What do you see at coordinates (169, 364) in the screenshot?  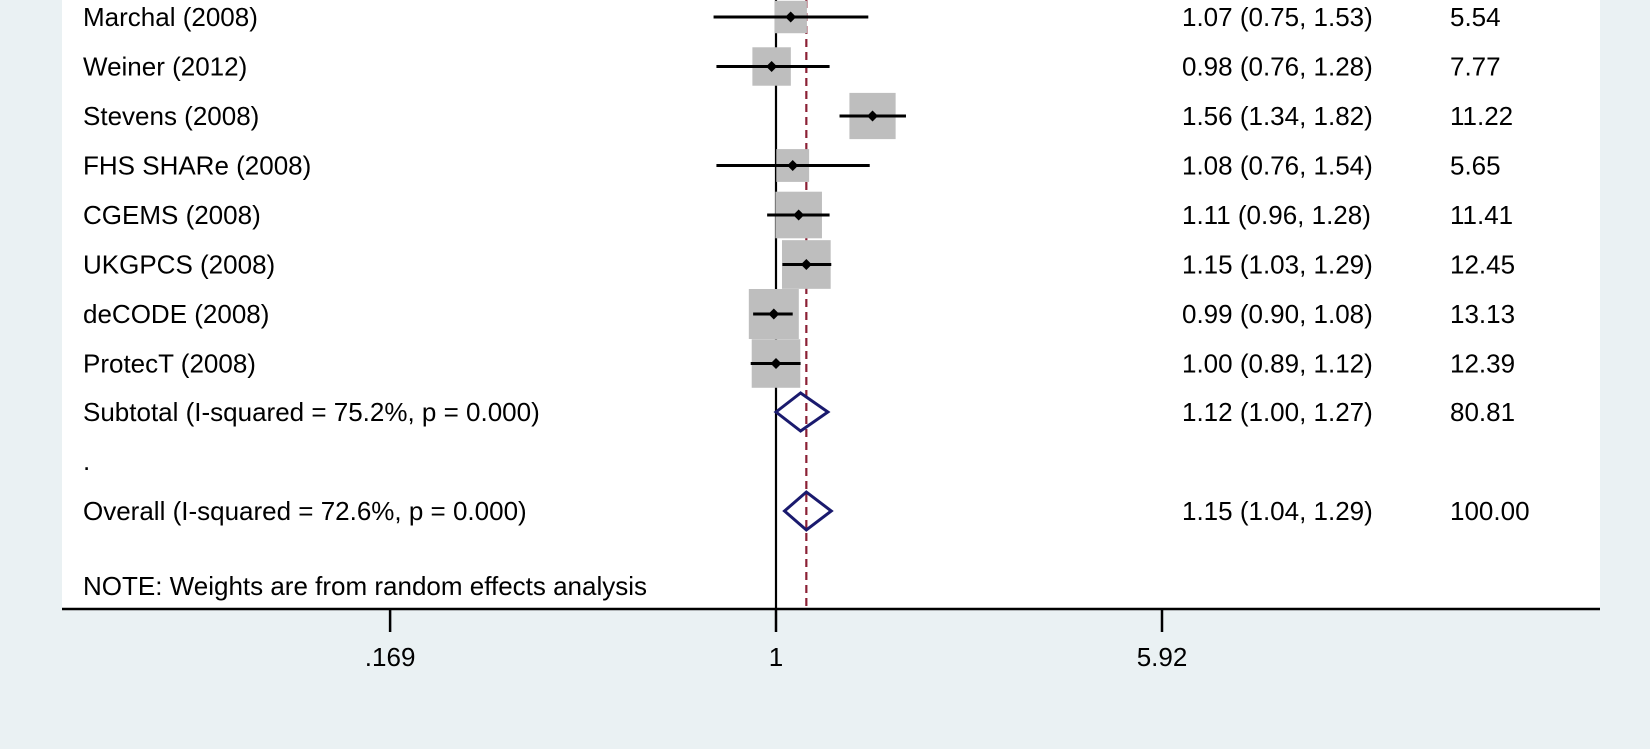 I see `study-label: ProtecT (2008)` at bounding box center [169, 364].